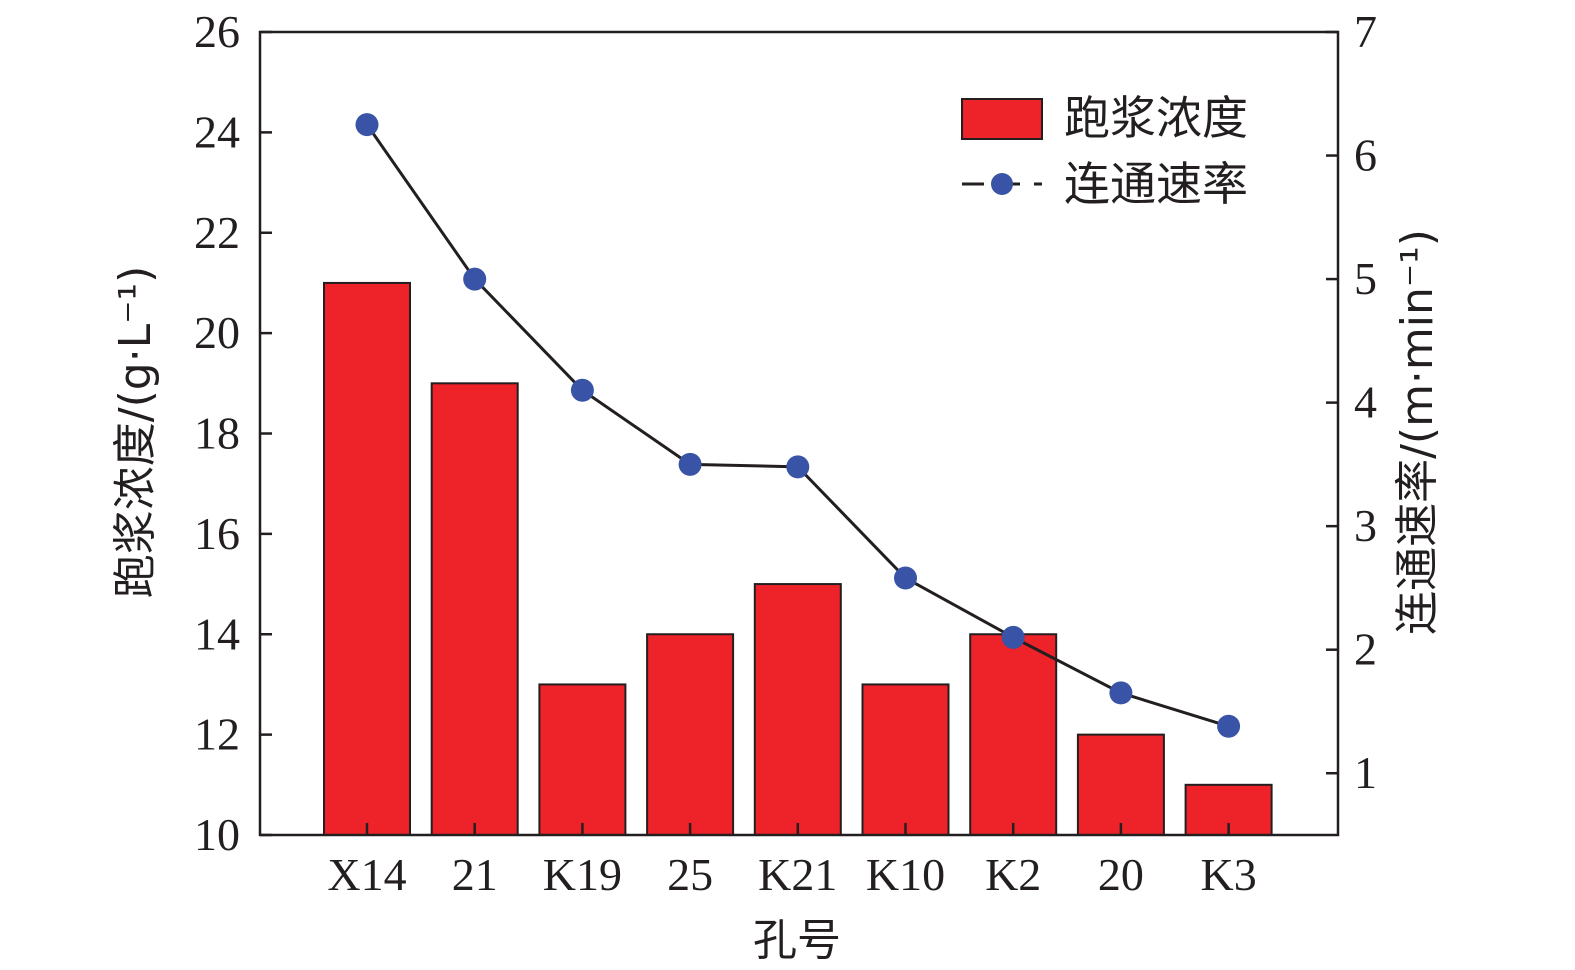  I want to click on x-tick-label: 20, so click(1121, 874).